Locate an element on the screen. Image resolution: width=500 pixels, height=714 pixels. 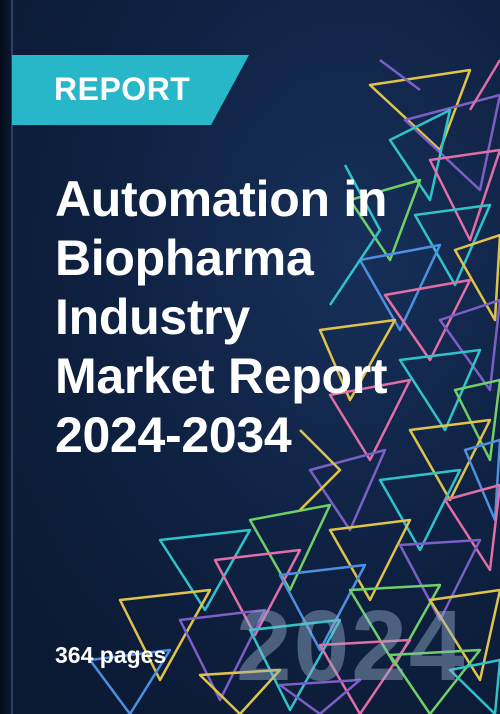
badge-label: REPORT is located at coordinates (122, 89).